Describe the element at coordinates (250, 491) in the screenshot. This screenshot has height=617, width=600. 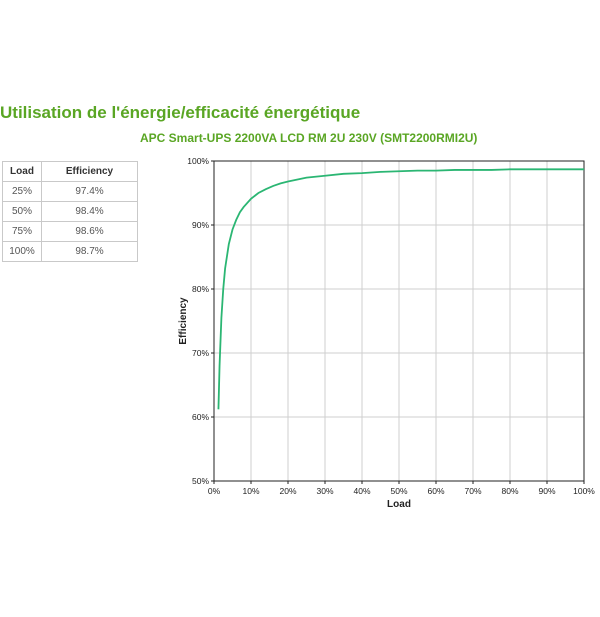
I see `x-tick-label: 10%` at that location.